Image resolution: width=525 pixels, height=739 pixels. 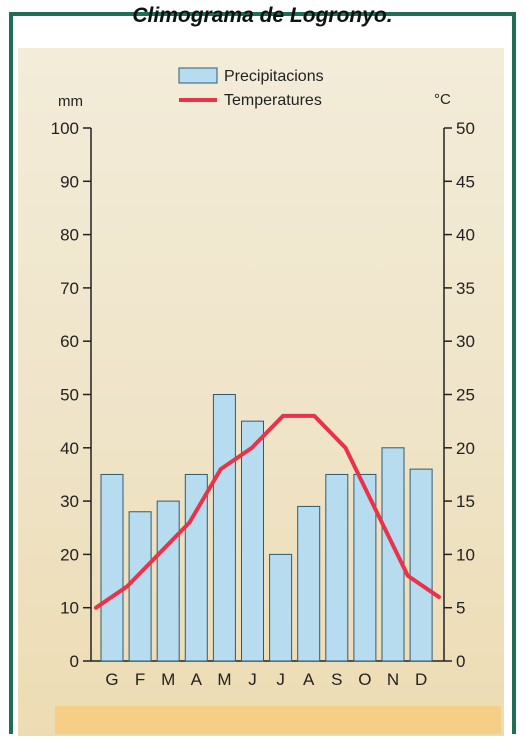 What do you see at coordinates (69, 395) in the screenshot?
I see `left-tick-label: 50` at bounding box center [69, 395].